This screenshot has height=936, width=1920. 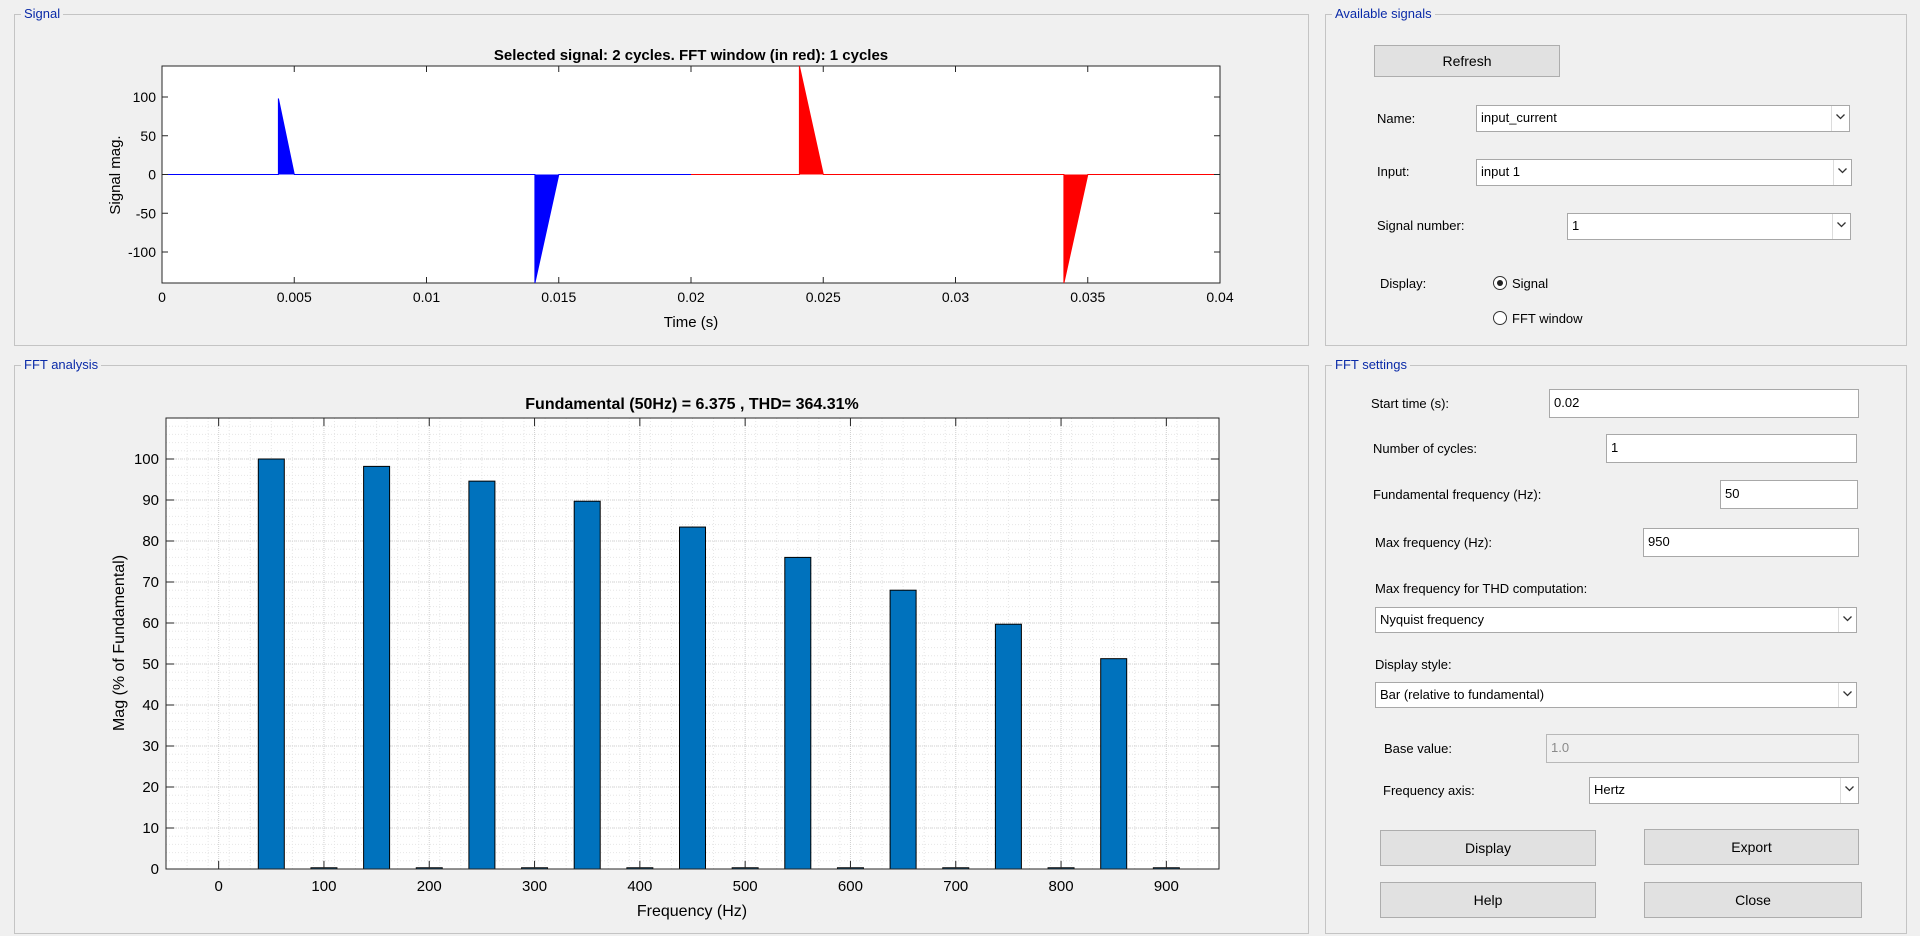 What do you see at coordinates (1547, 318) in the screenshot?
I see `radio-fft-window-label: FFT window` at bounding box center [1547, 318].